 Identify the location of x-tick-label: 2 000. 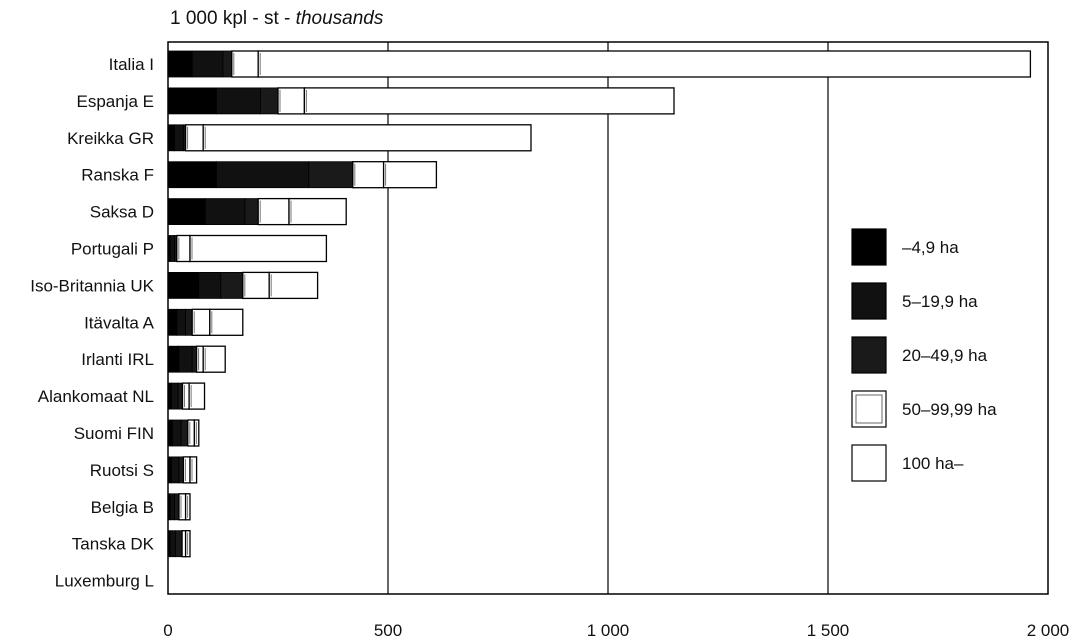
(1048, 630).